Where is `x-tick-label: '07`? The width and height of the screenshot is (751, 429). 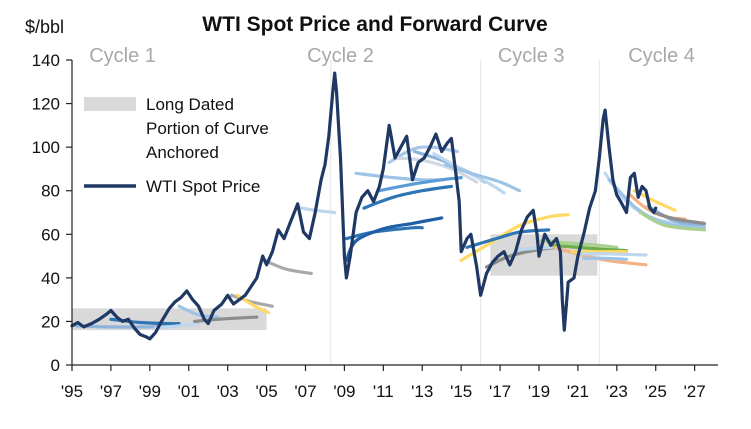
x-tick-label: '07 is located at coordinates (305, 391).